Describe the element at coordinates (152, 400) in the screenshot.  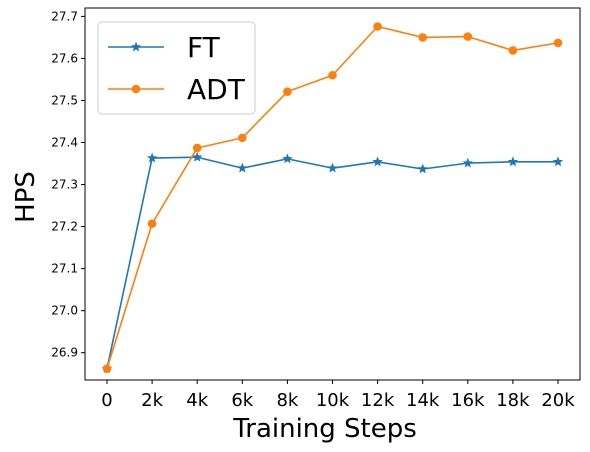
I see `x-tick-label: 2k` at that location.